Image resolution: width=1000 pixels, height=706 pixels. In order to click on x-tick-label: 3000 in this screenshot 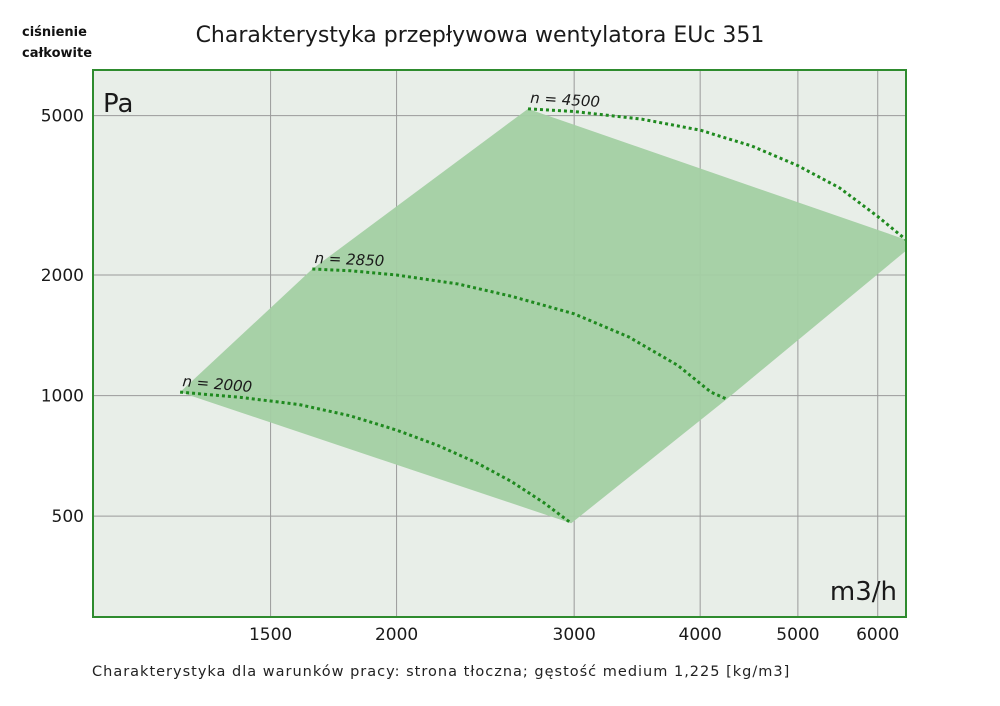, I will do `click(574, 635)`.